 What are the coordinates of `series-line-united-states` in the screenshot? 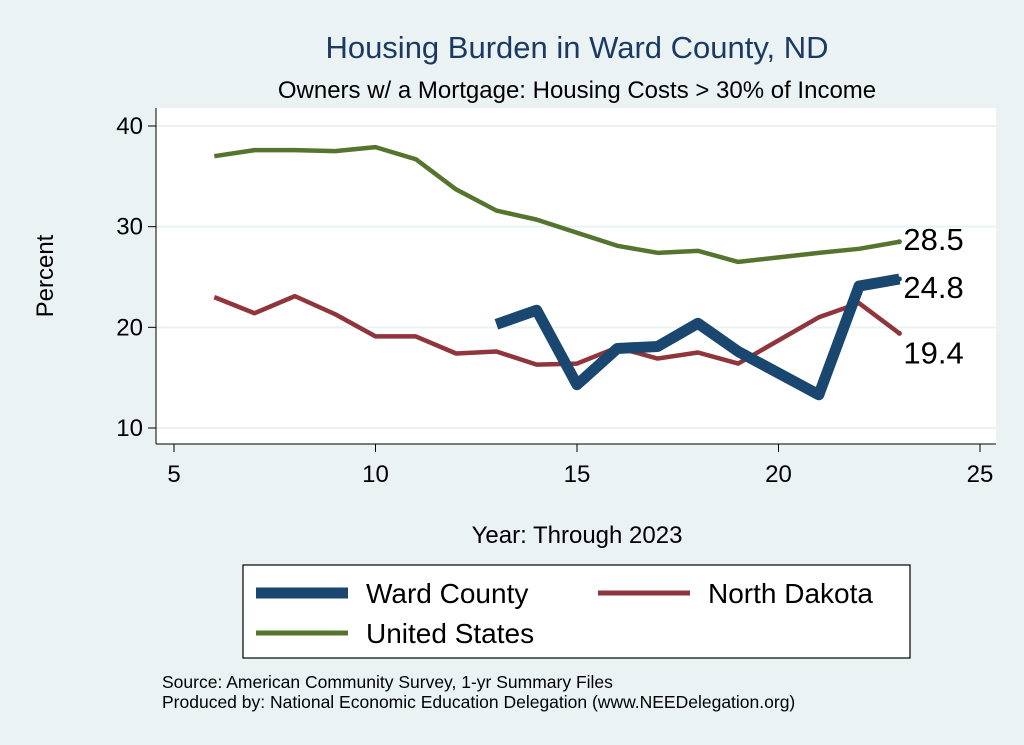 It's located at (556, 204).